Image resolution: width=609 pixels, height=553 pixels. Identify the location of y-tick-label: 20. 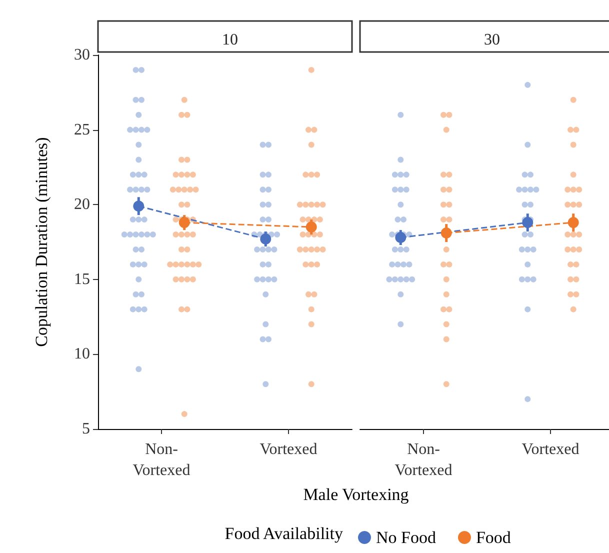
(82, 205).